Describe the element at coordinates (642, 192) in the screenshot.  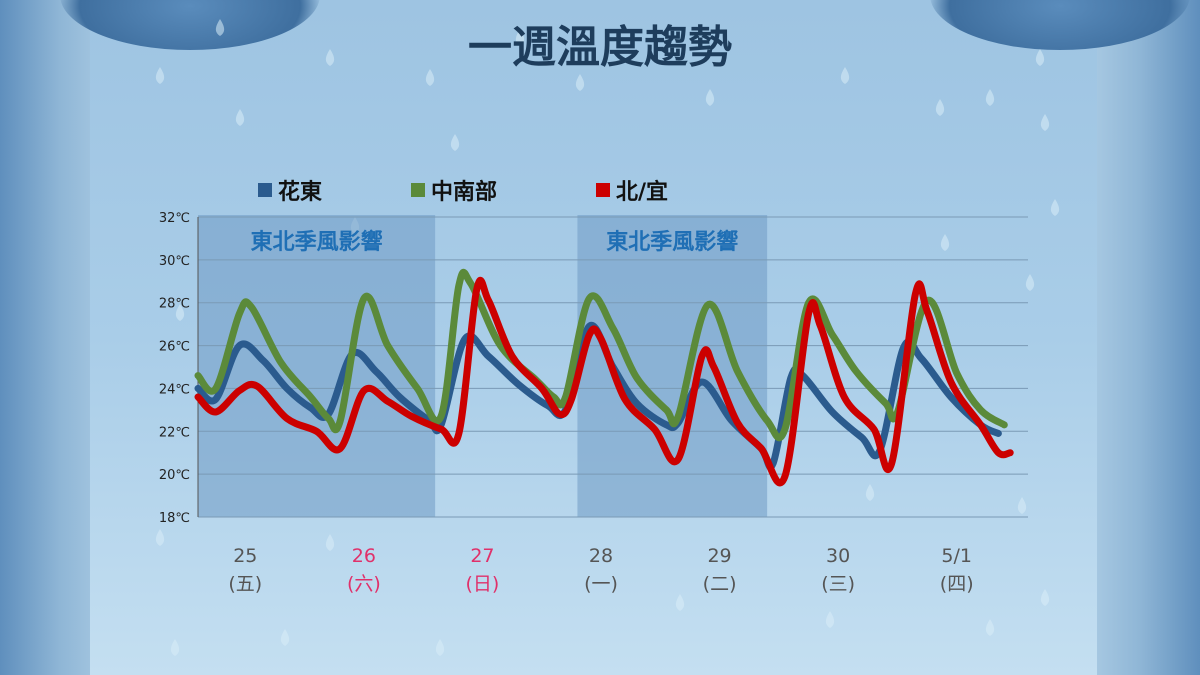
I see `legend-label: 北/宜` at that location.